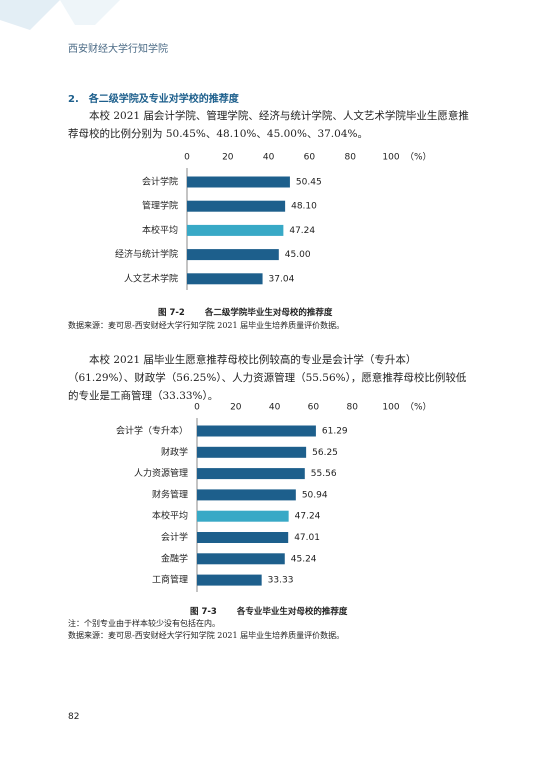  I want to click on value-label: 55.56, so click(324, 474).